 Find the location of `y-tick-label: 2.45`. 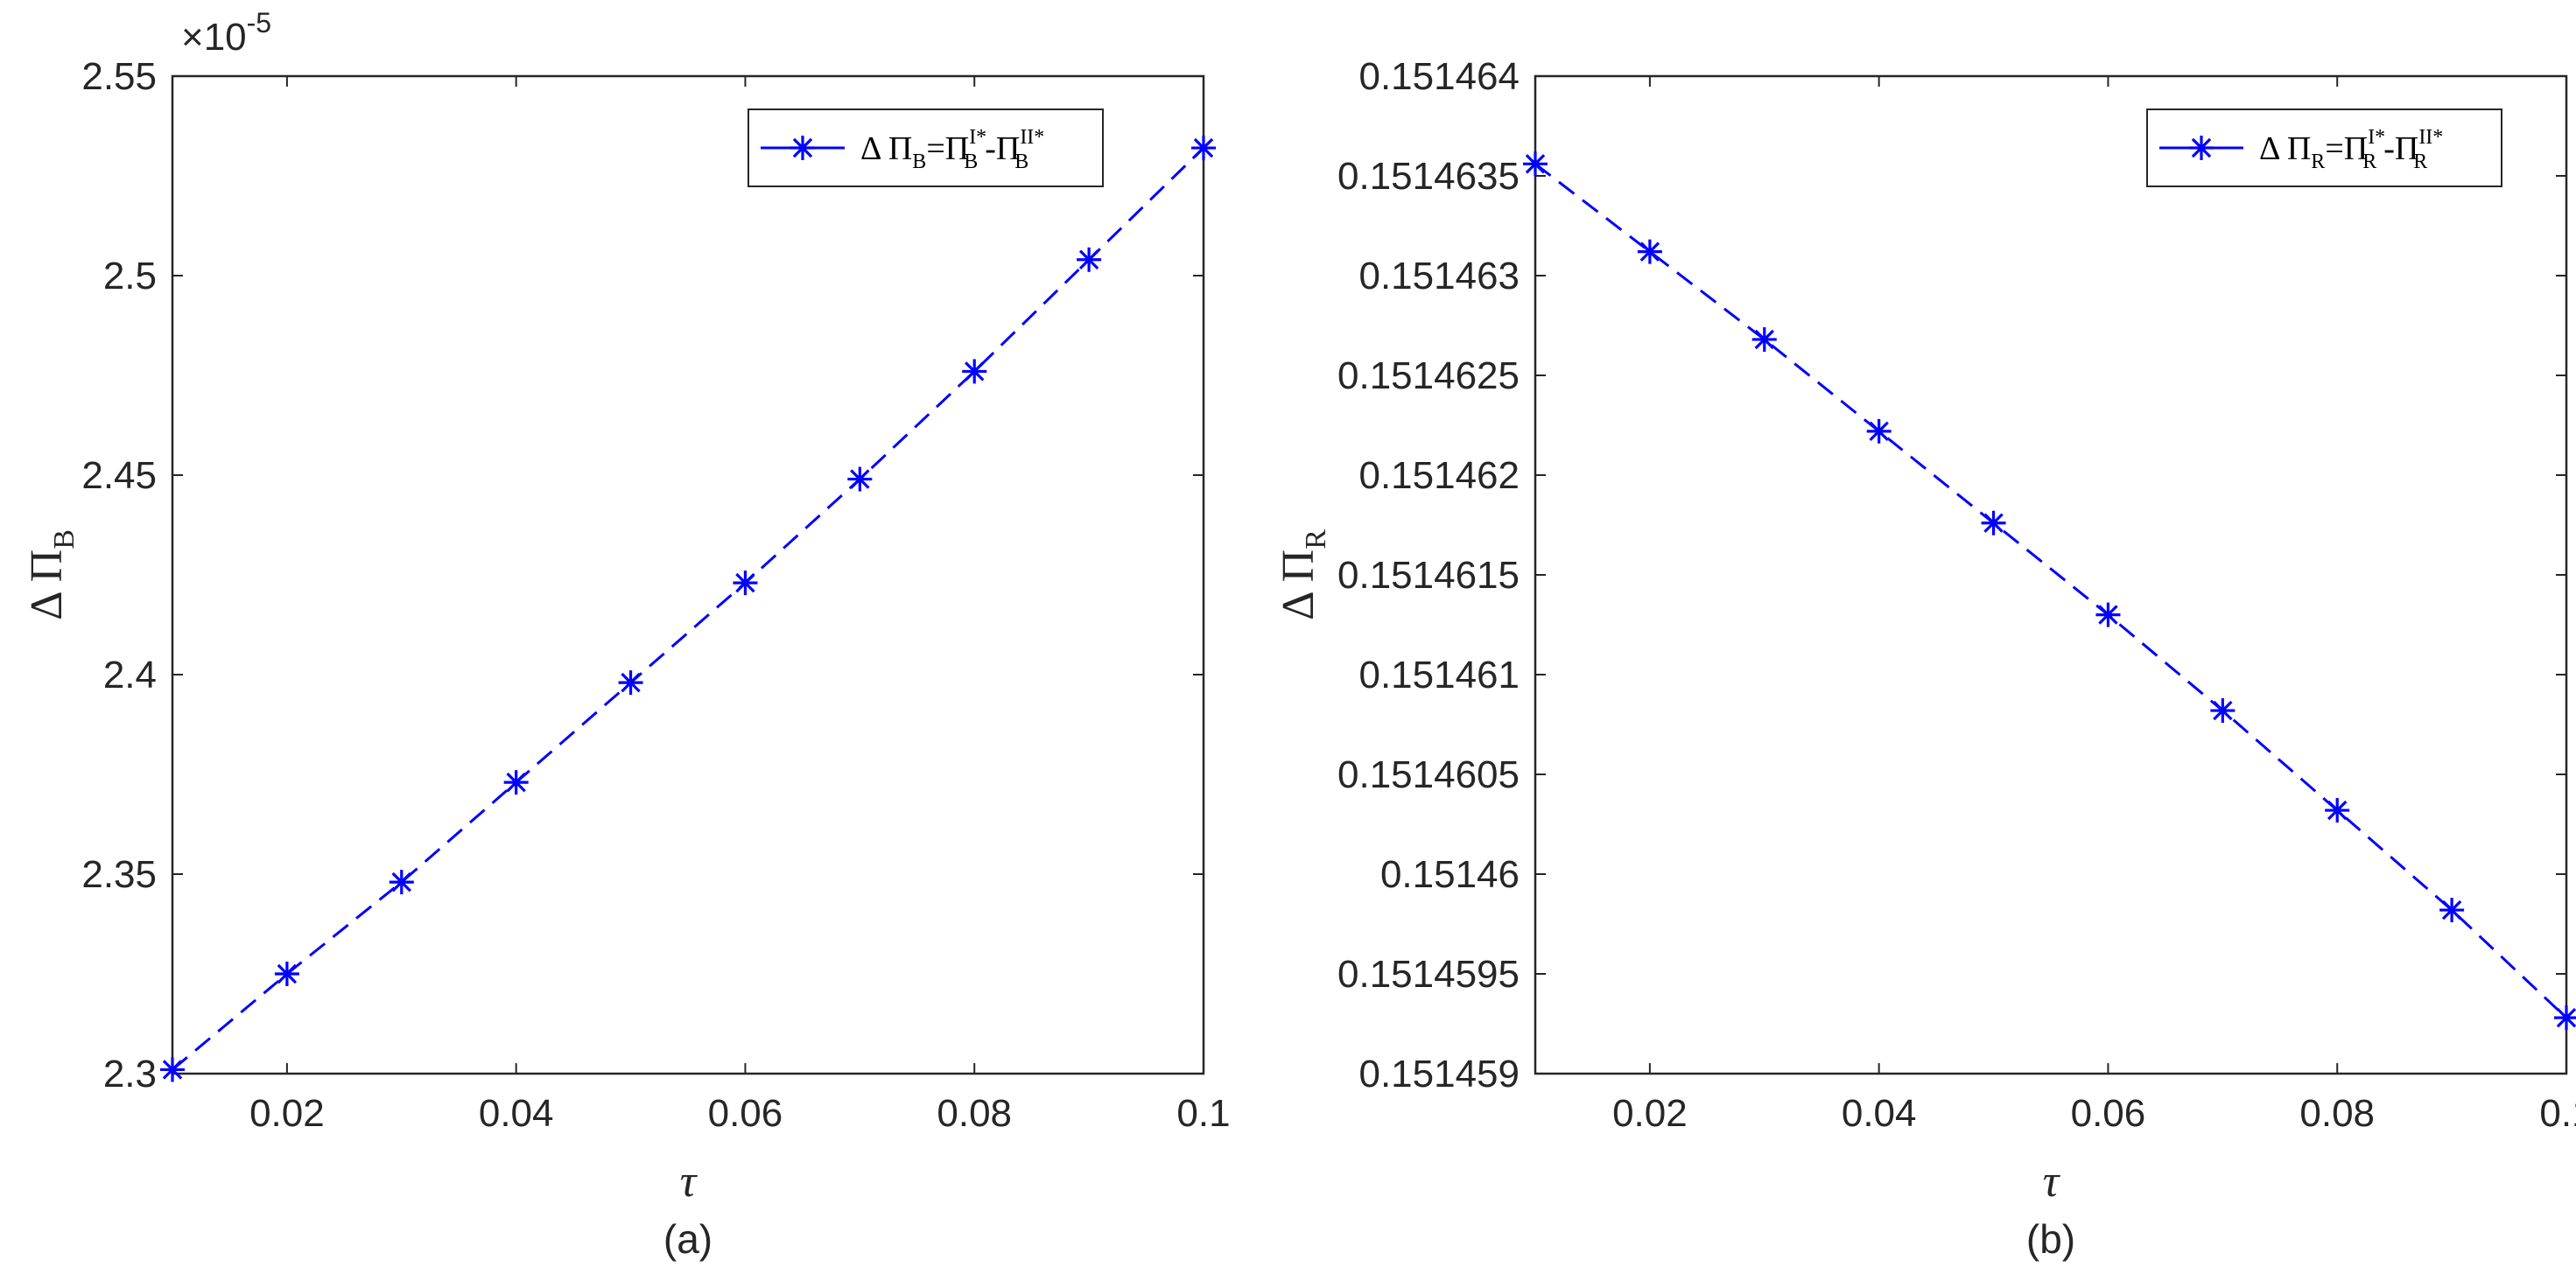

y-tick-label: 2.45 is located at coordinates (119, 475).